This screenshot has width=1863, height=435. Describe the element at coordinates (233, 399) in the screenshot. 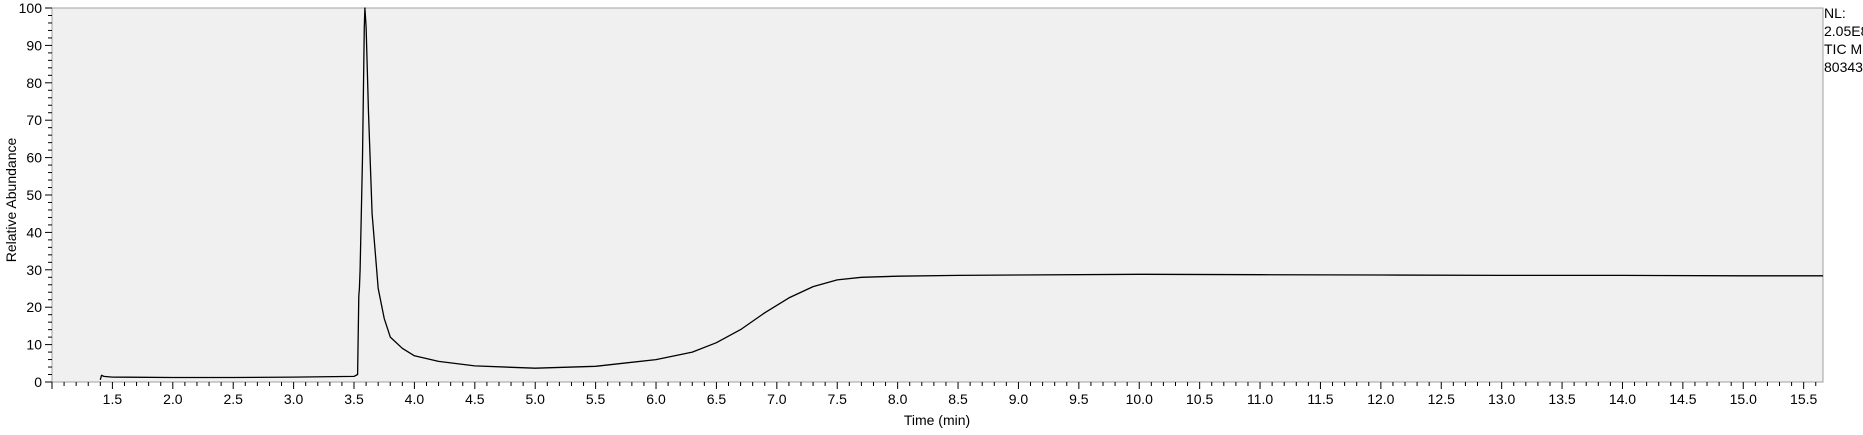

I see `x-tick-label: 2.5` at that location.